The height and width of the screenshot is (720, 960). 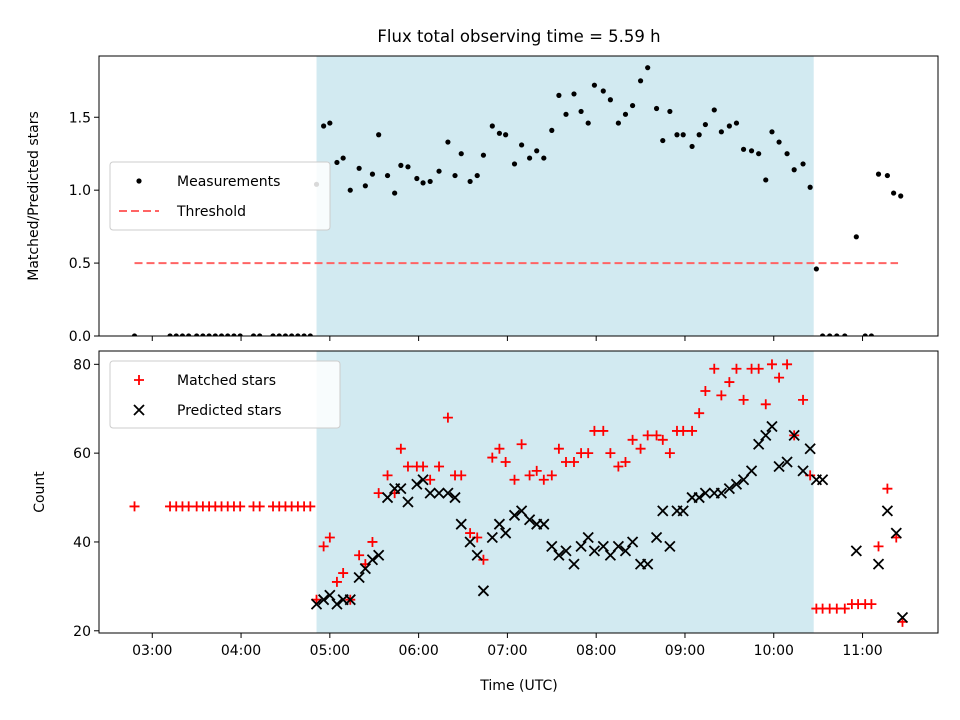 What do you see at coordinates (685, 651) in the screenshot?
I see `x-tick-label: 09:00` at bounding box center [685, 651].